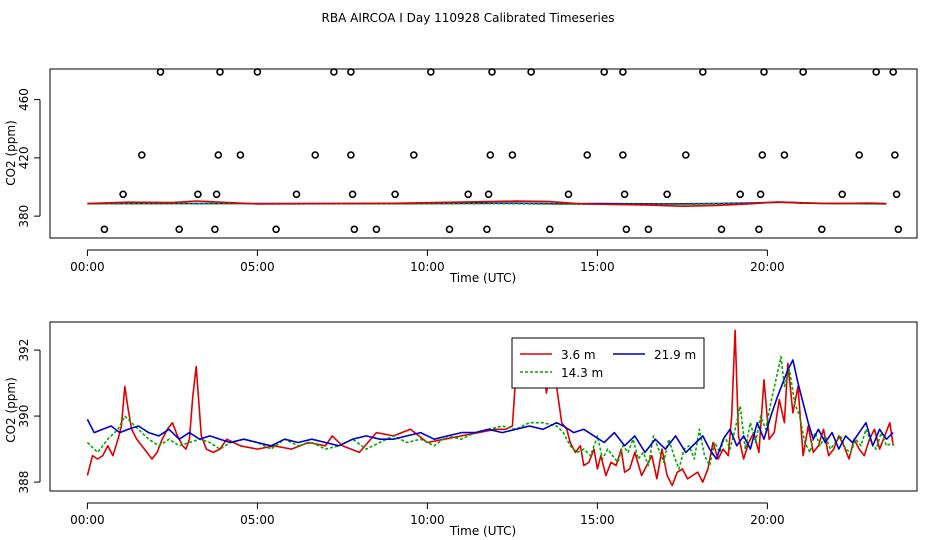 The width and height of the screenshot is (936, 540). I want to click on bottom-x-axis: 00:00 05:00 10:00 15:00 20:00, so click(427, 514).